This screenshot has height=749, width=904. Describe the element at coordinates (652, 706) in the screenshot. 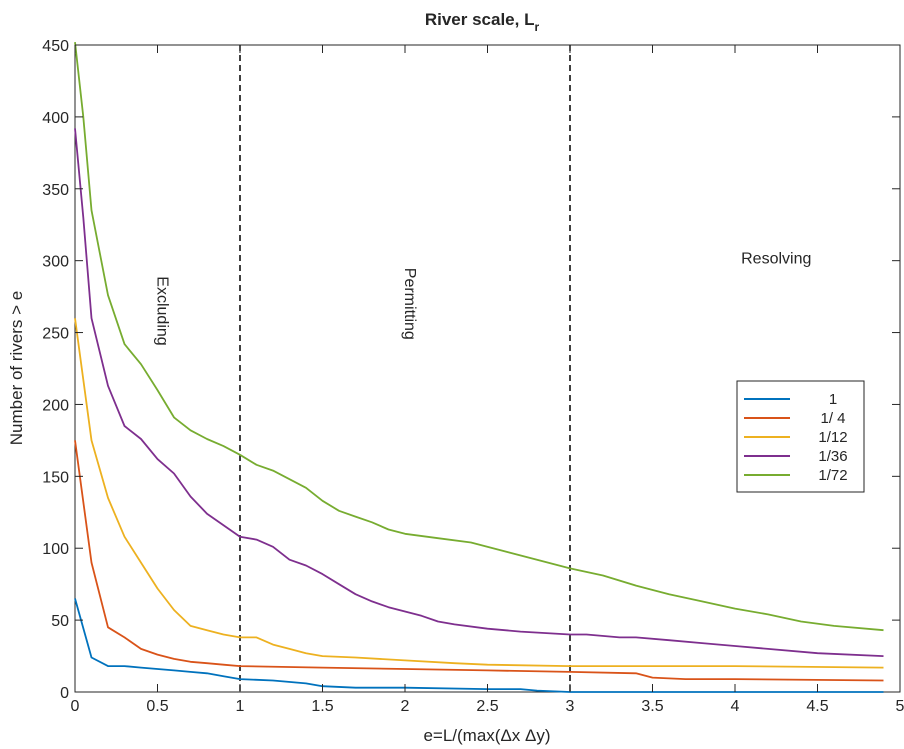

I see `x-tick-label: 3.5` at that location.